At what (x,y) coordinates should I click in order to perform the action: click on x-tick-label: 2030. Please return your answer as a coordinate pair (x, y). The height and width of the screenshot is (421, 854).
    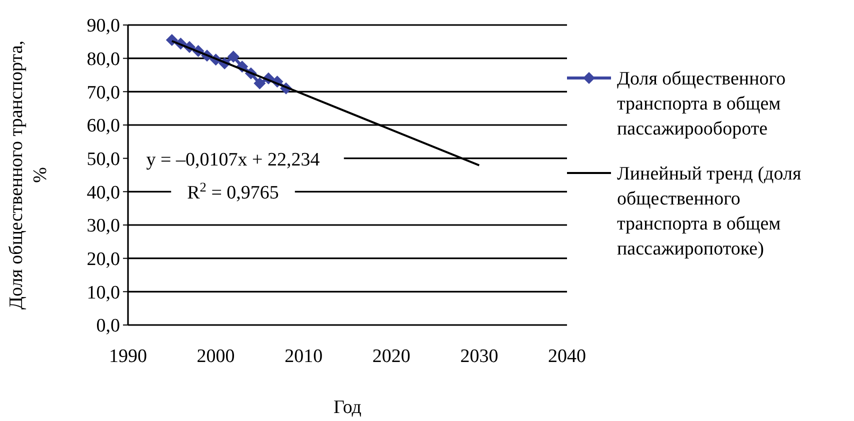
    Looking at the image, I should click on (479, 356).